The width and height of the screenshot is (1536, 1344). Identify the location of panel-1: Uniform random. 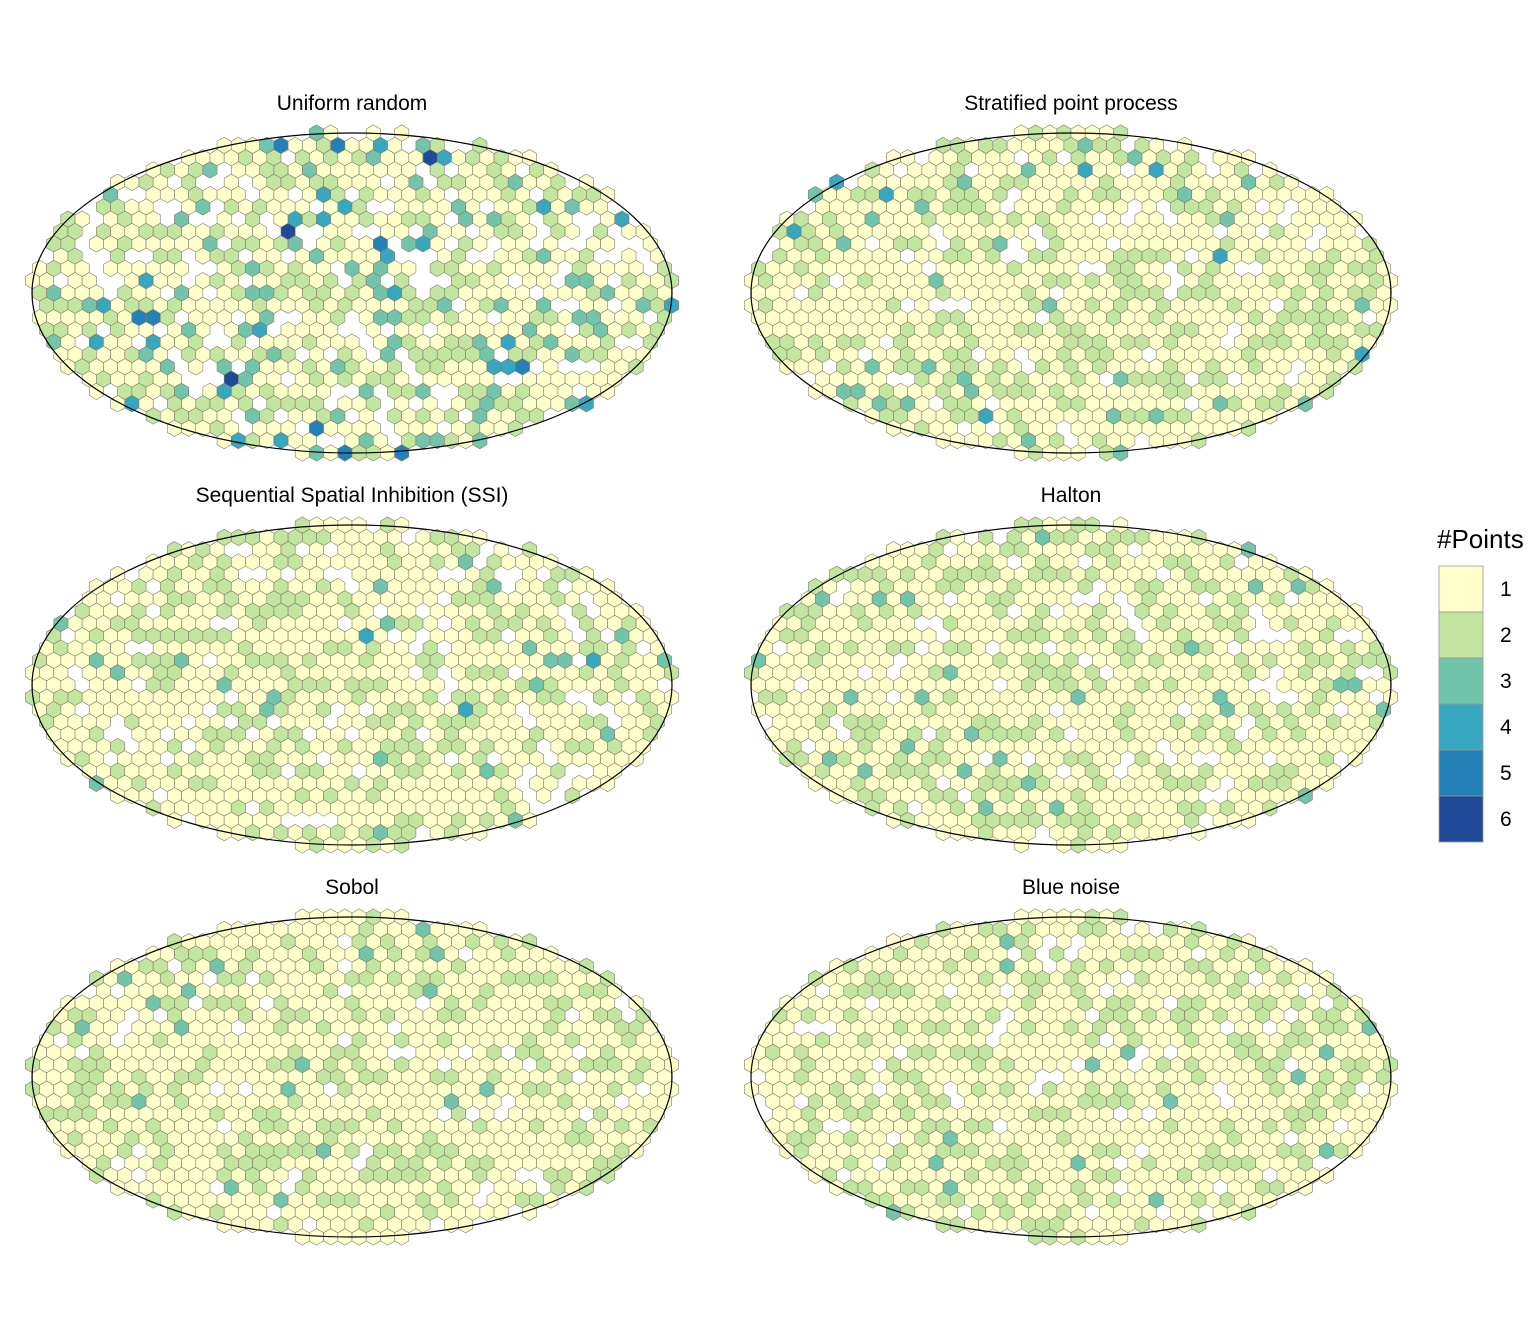
(352, 277).